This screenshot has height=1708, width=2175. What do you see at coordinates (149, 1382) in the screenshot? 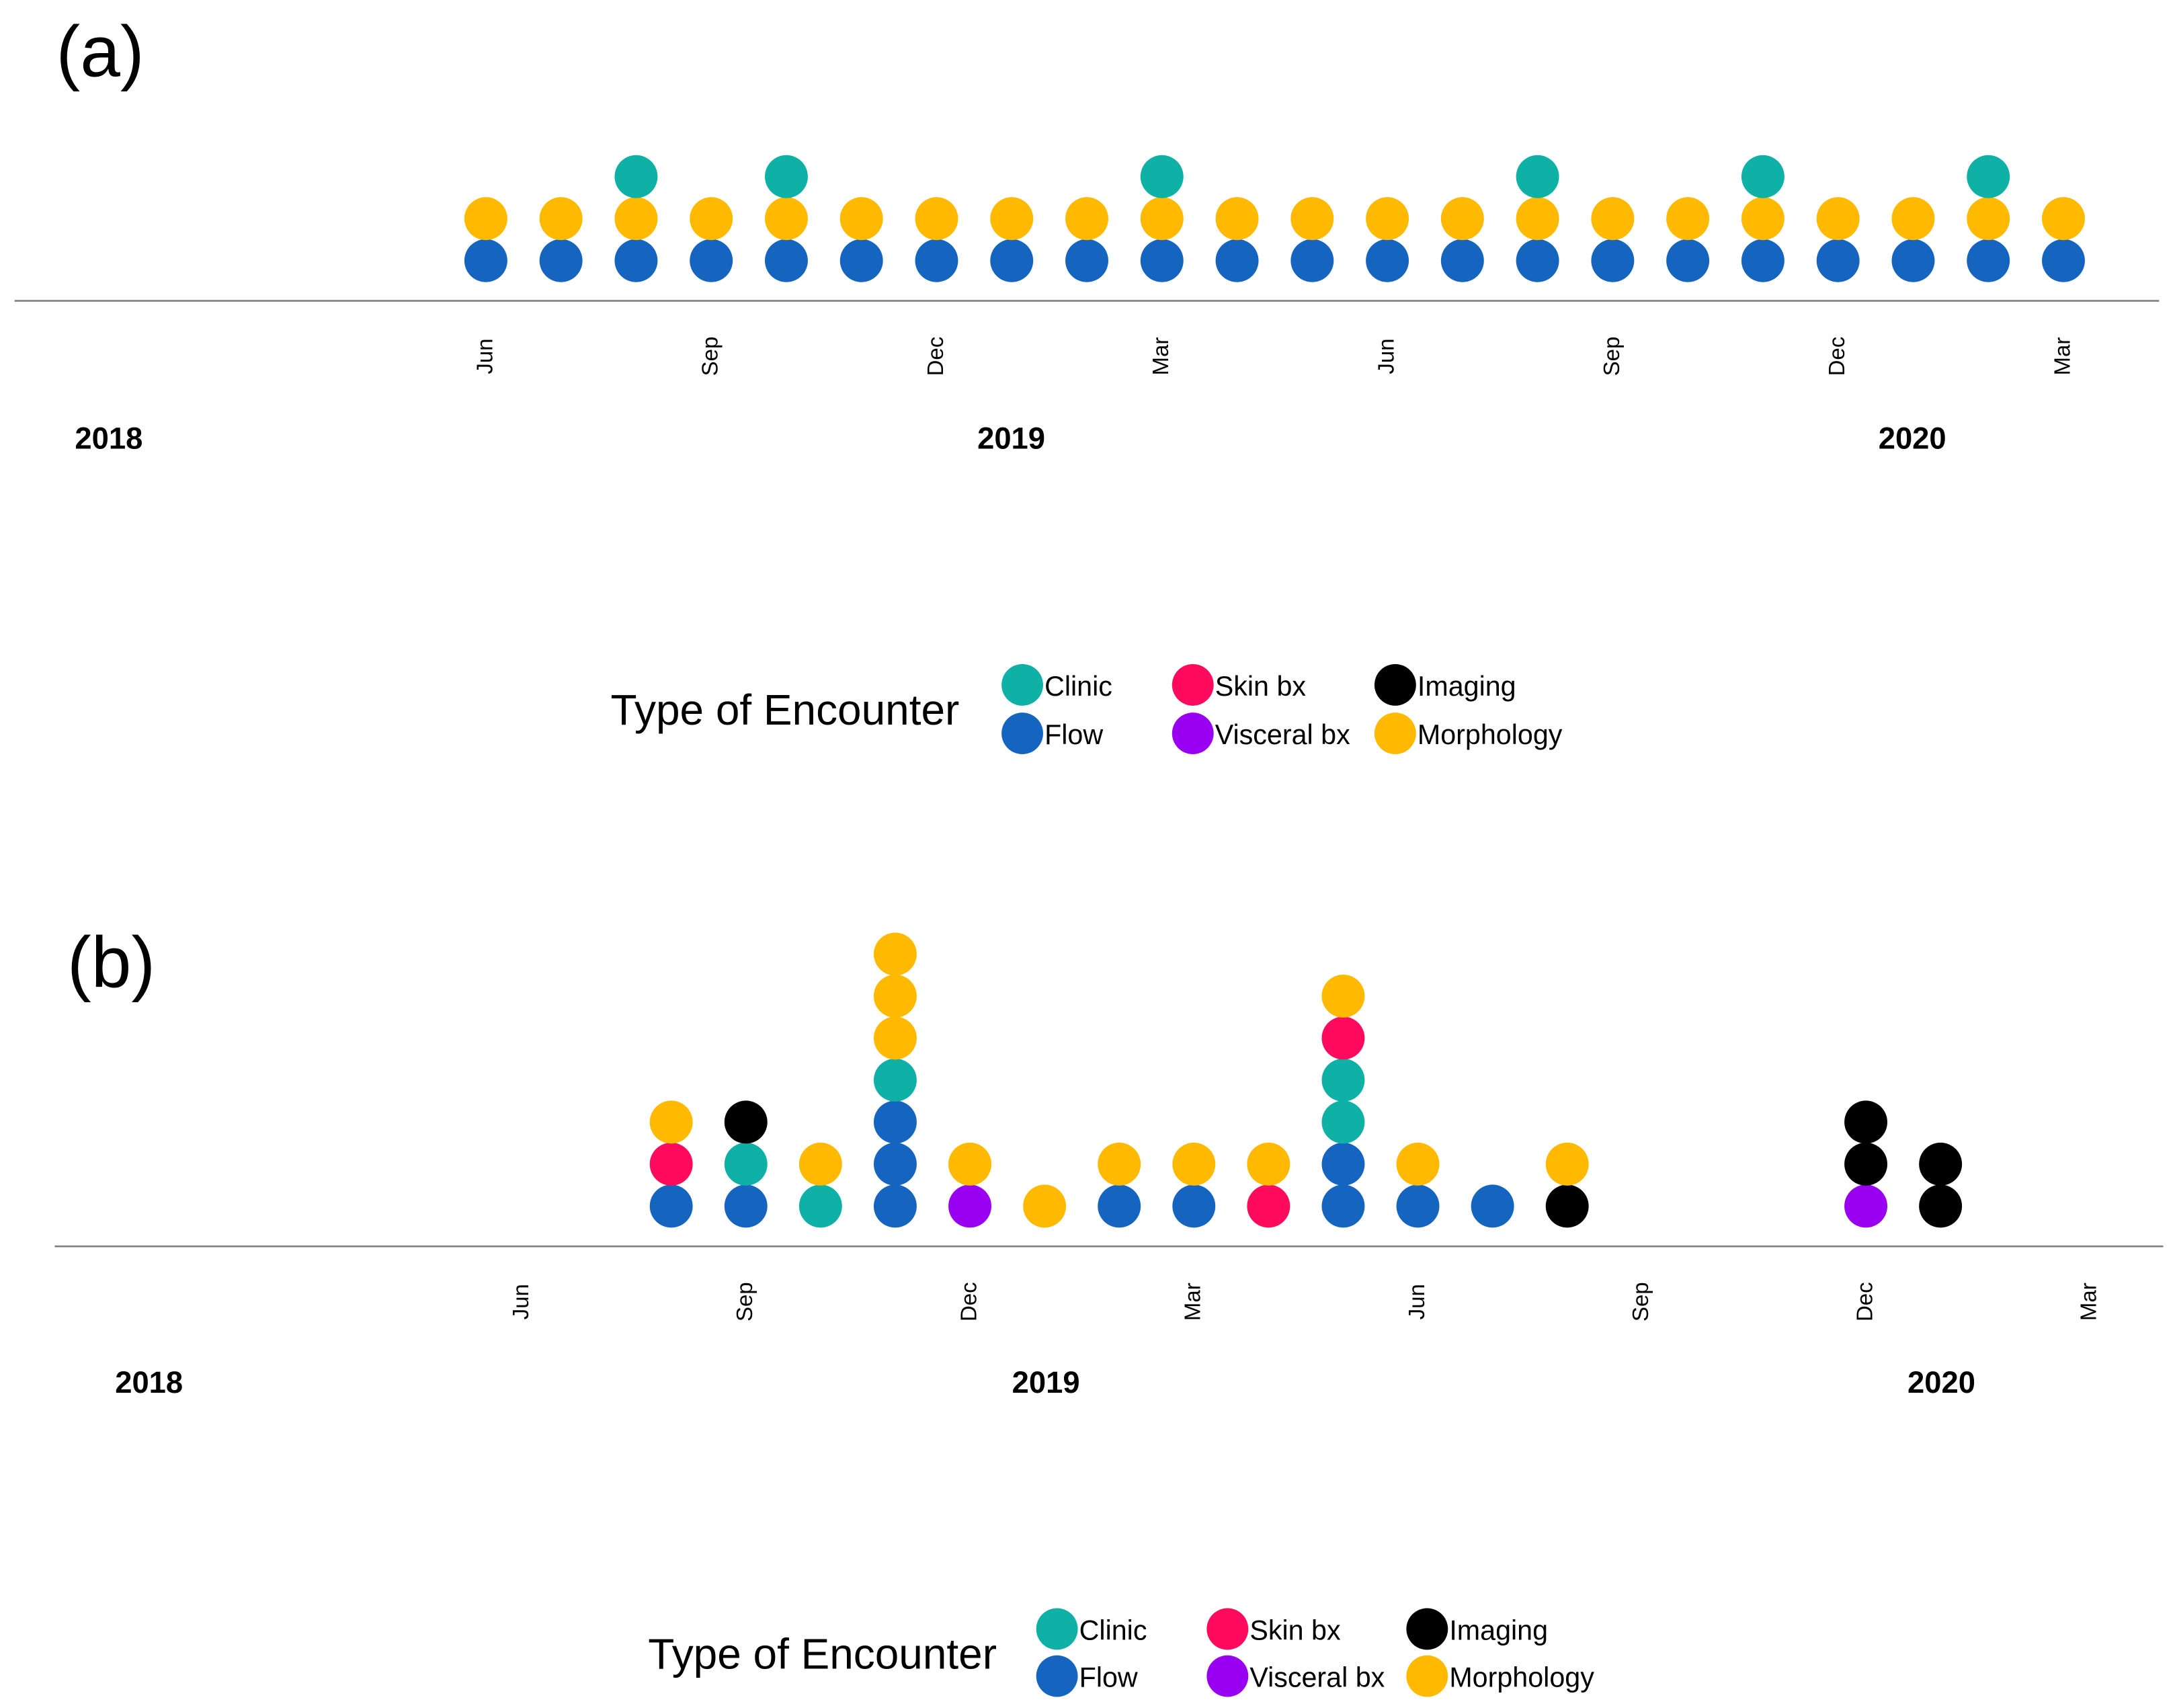
I see `year-label: 2018` at bounding box center [149, 1382].